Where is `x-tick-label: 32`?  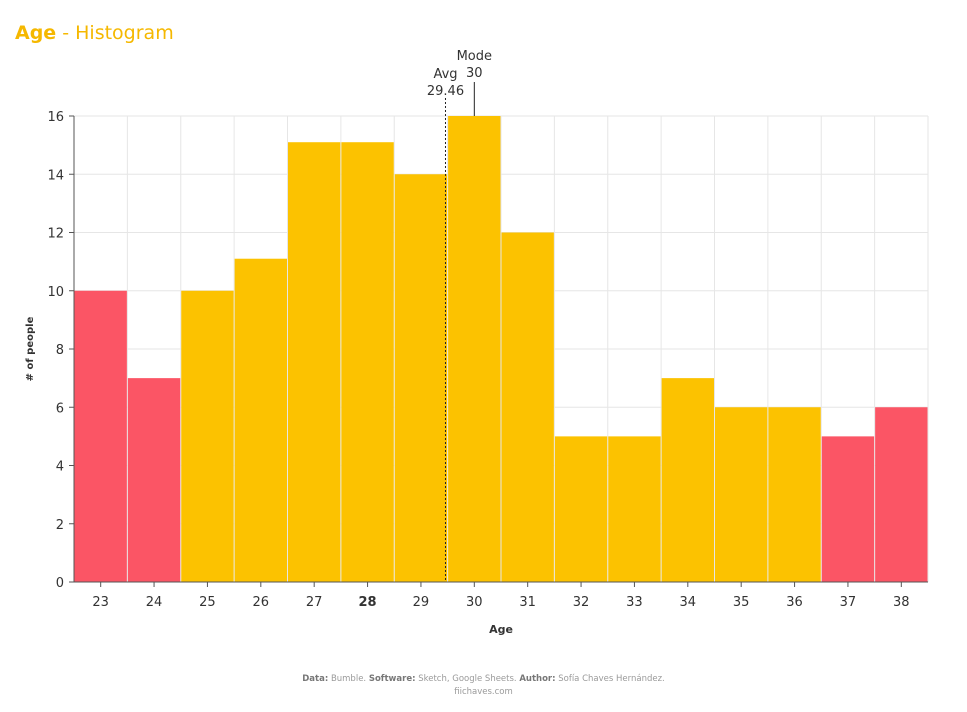
x-tick-label: 32 is located at coordinates (581, 602).